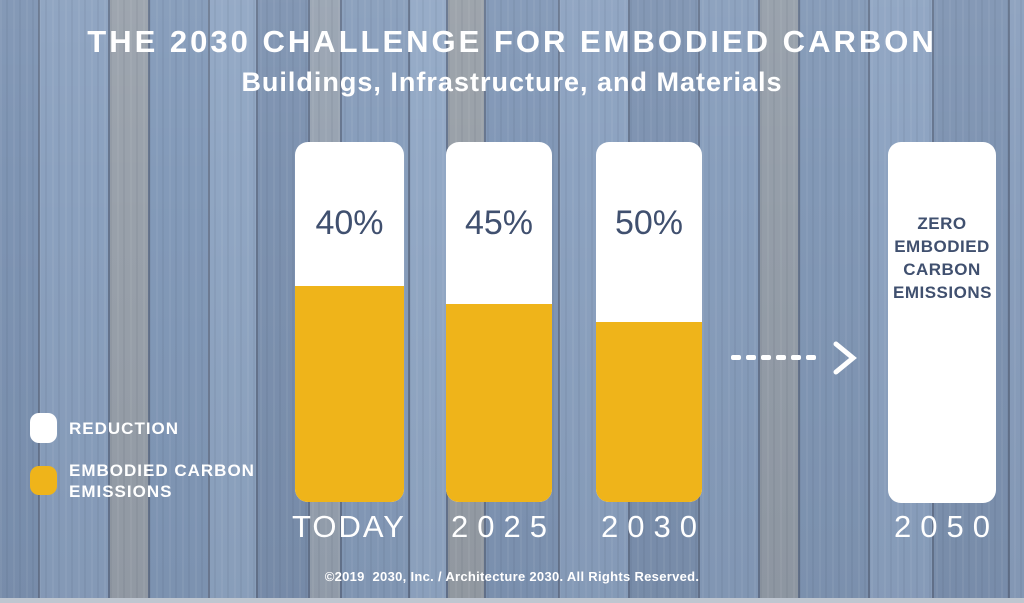 The width and height of the screenshot is (1024, 603). Describe the element at coordinates (43, 480) in the screenshot. I see `legend-swatch-emissions` at that location.